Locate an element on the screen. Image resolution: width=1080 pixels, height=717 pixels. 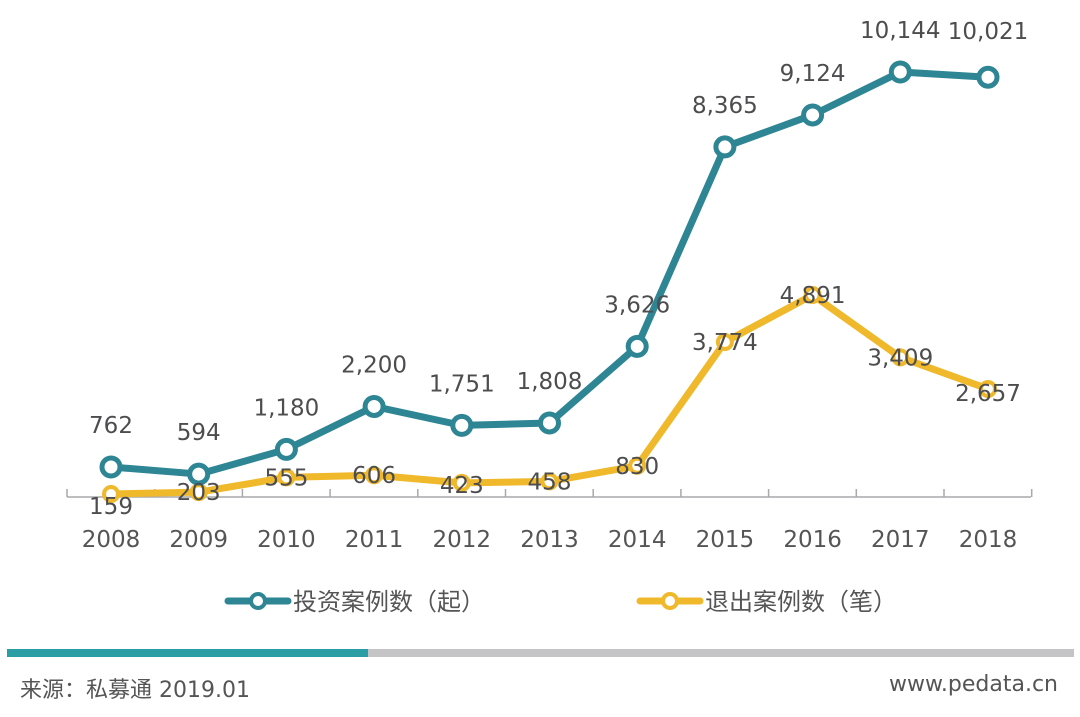
data-label: 594 is located at coordinates (199, 433).